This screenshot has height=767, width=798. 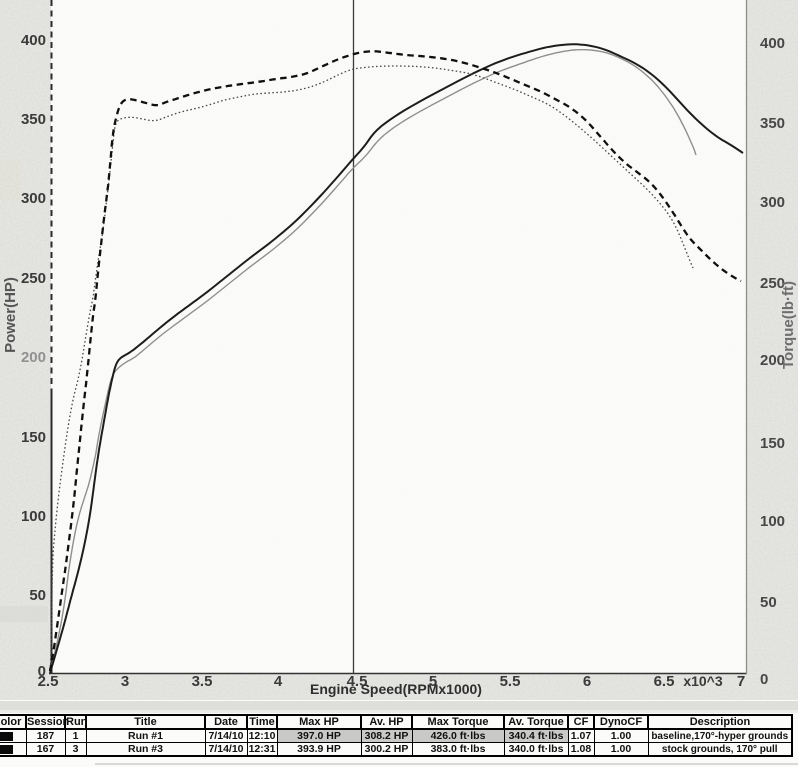 What do you see at coordinates (664, 681) in the screenshot?
I see `svg-text: 6.5` at bounding box center [664, 681].